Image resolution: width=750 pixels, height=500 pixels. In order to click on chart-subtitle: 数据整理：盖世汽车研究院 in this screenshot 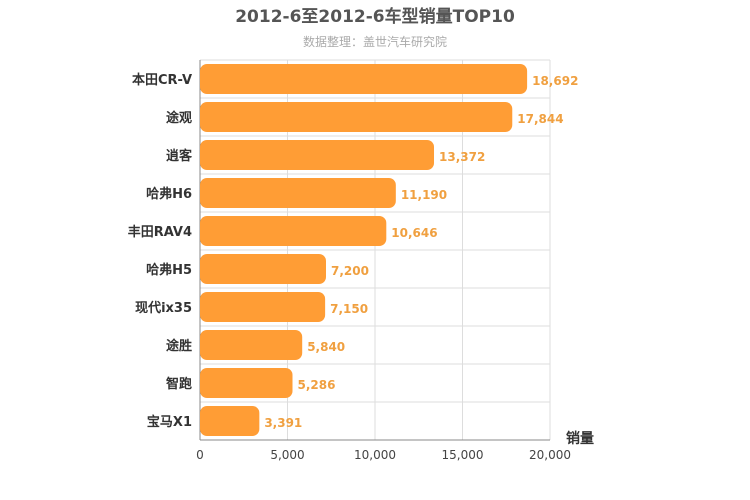, I will do `click(375, 41)`.